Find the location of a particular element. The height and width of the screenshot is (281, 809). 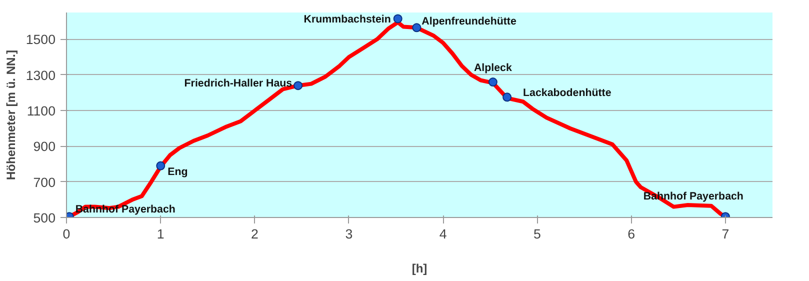

annotation: Alpleck is located at coordinates (493, 68).